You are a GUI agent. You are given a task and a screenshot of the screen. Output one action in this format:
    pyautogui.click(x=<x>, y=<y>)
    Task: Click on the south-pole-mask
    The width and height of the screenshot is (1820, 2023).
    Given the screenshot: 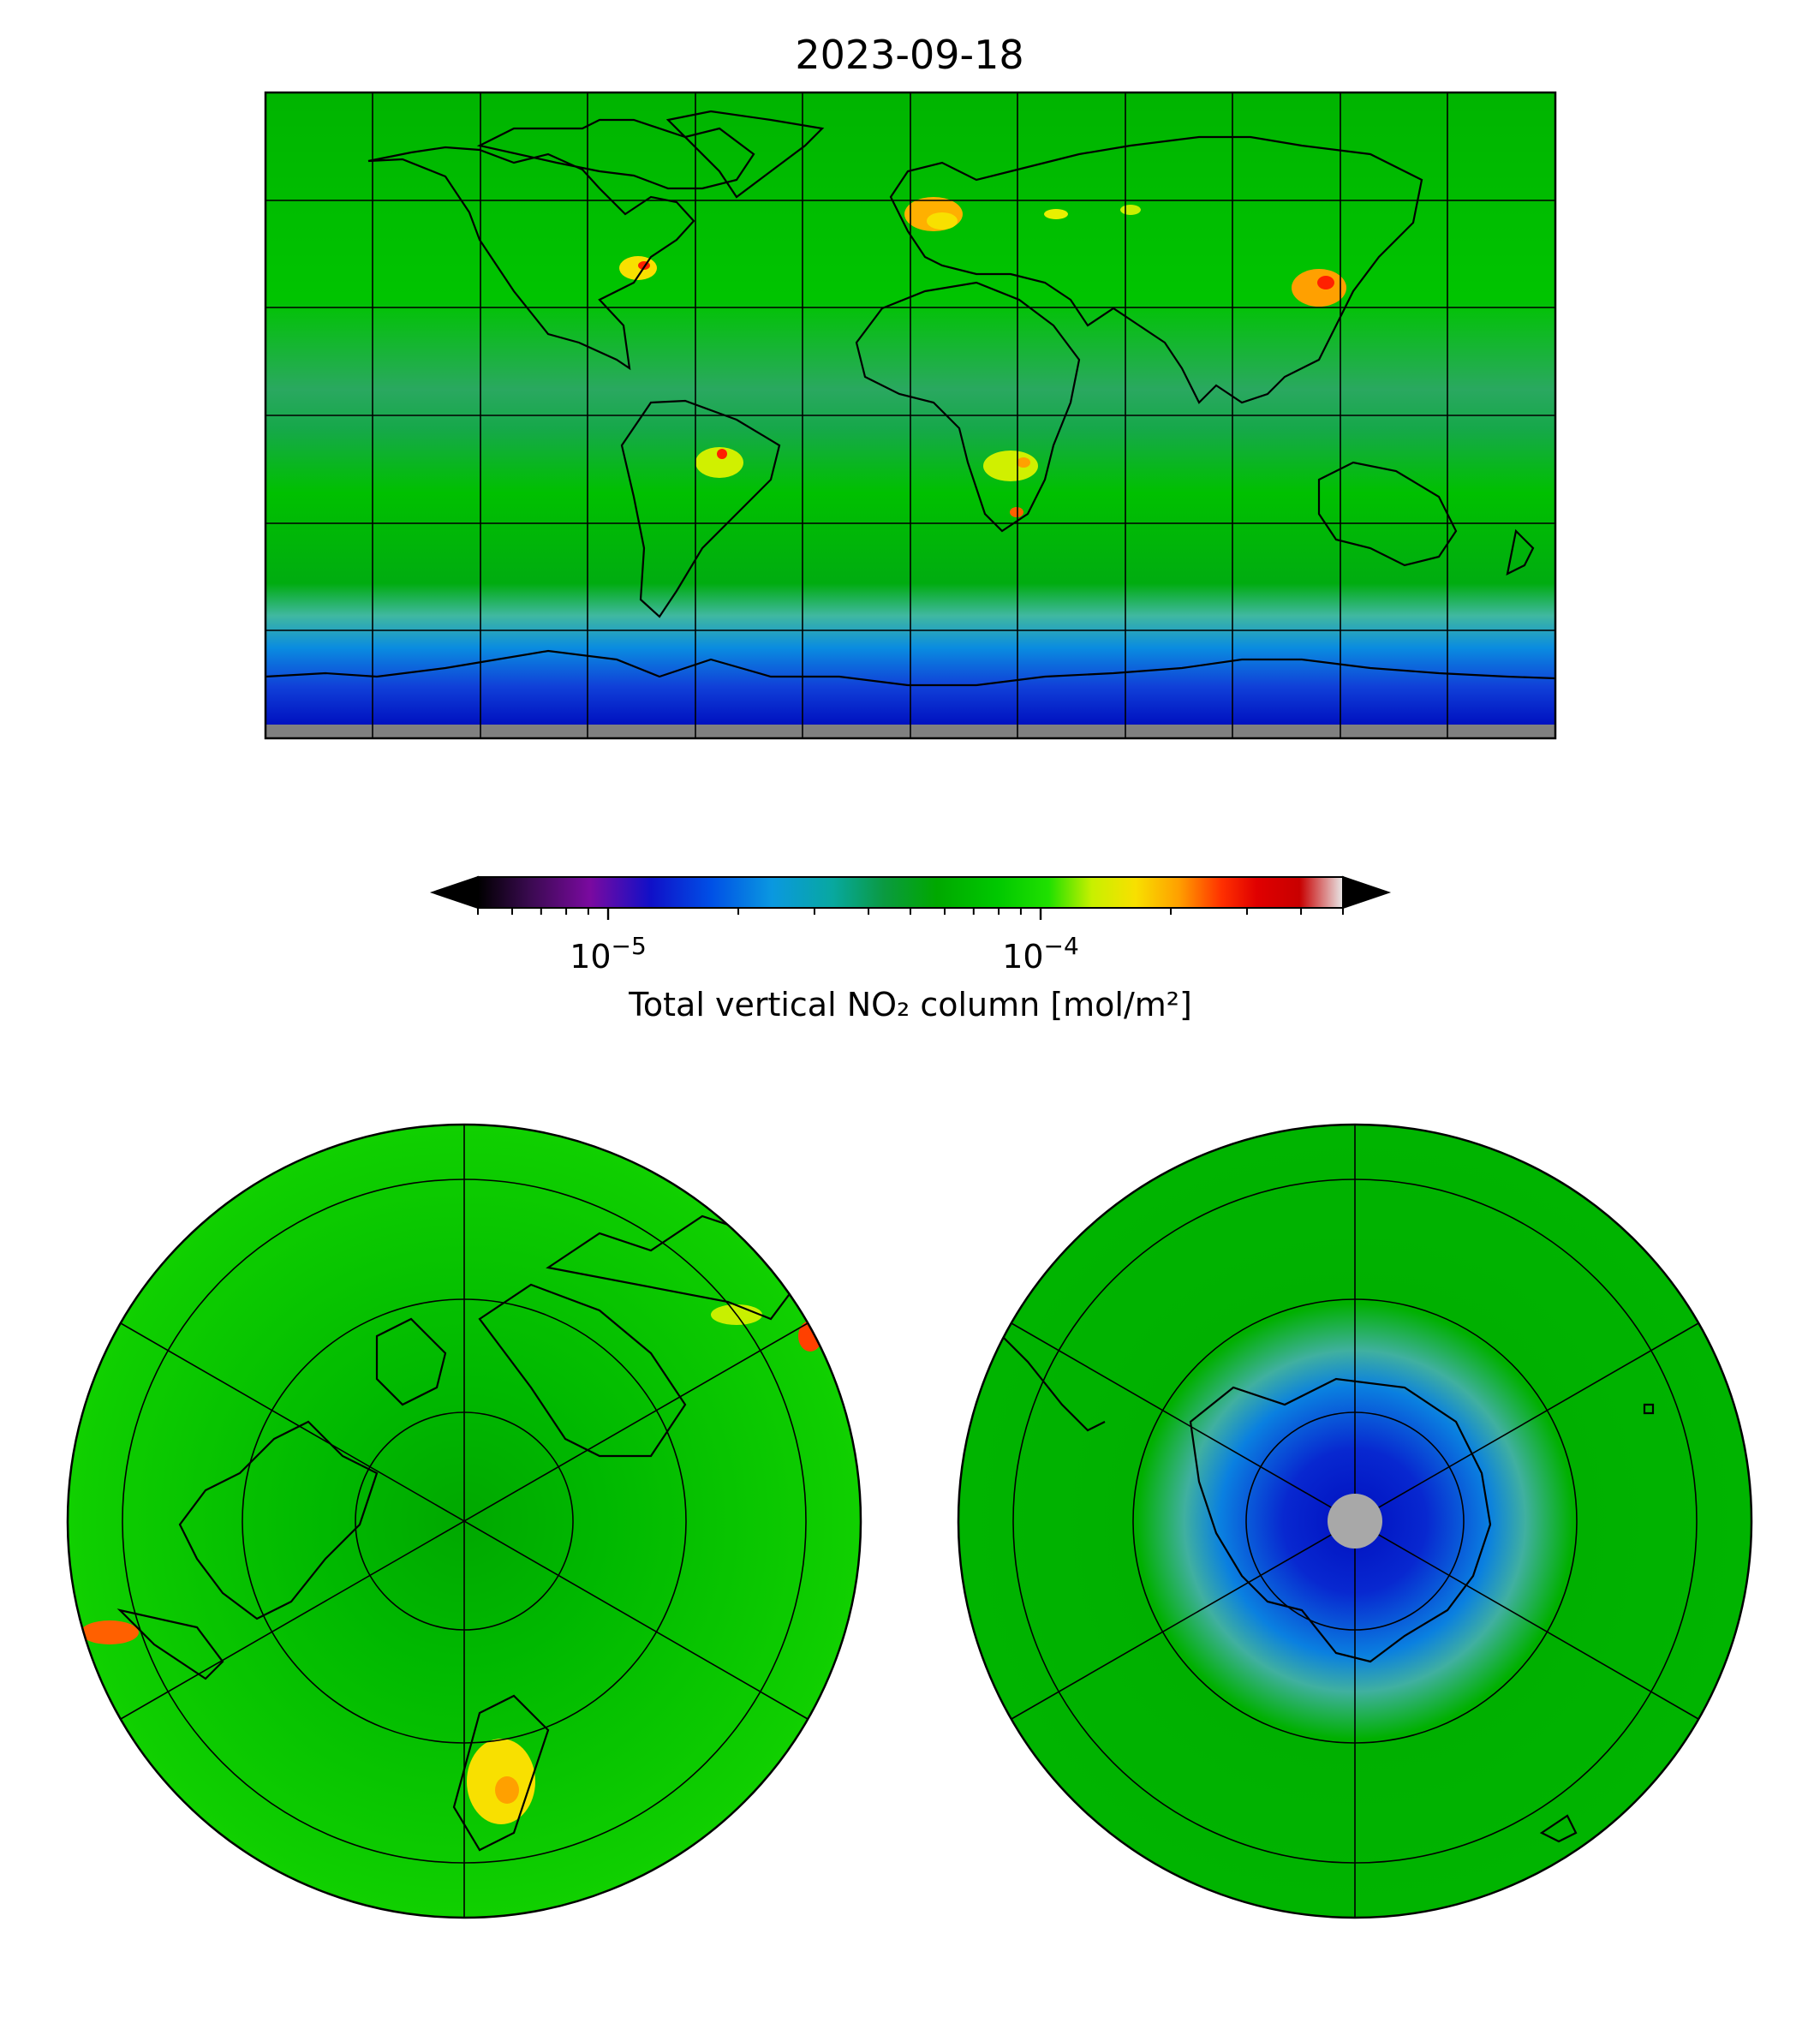 What is the action you would take?
    pyautogui.click(x=1355, y=1521)
    